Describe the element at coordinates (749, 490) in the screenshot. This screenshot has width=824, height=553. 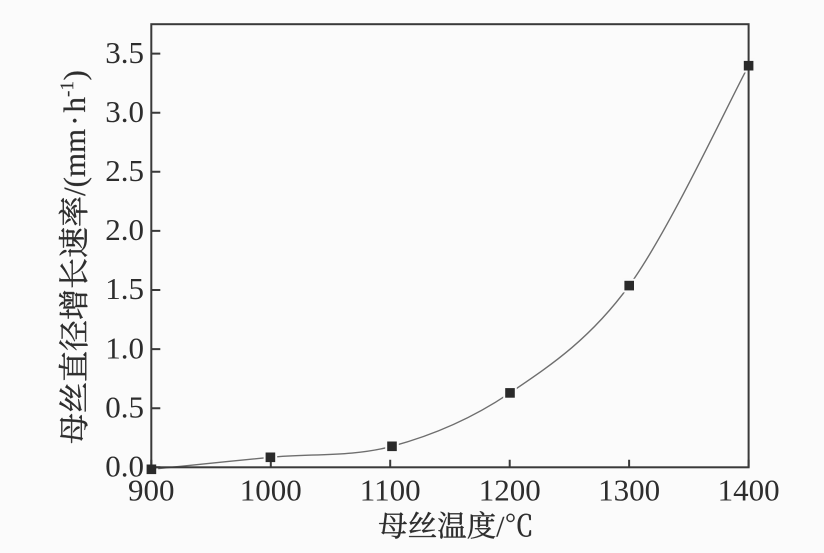
I see `svg-text: 1400` at that location.